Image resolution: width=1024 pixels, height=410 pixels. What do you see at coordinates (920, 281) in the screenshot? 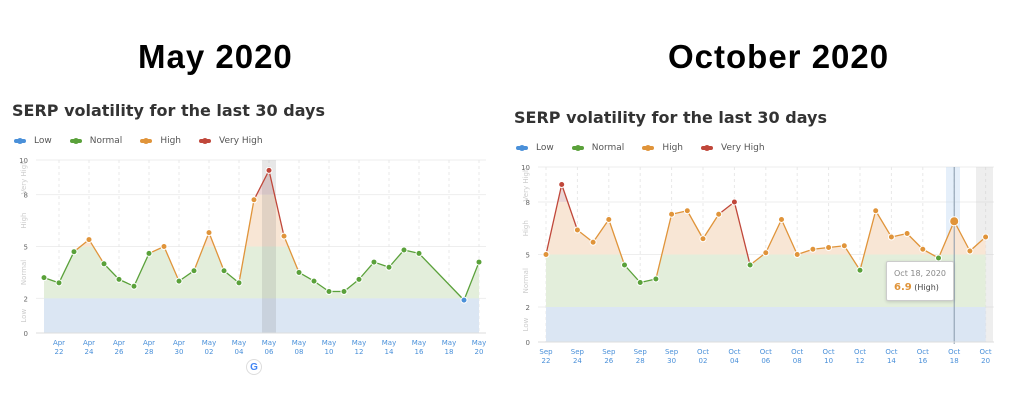
I see `chart-tooltip: Oct 18, 2020 6.9 (High)` at bounding box center [920, 281].